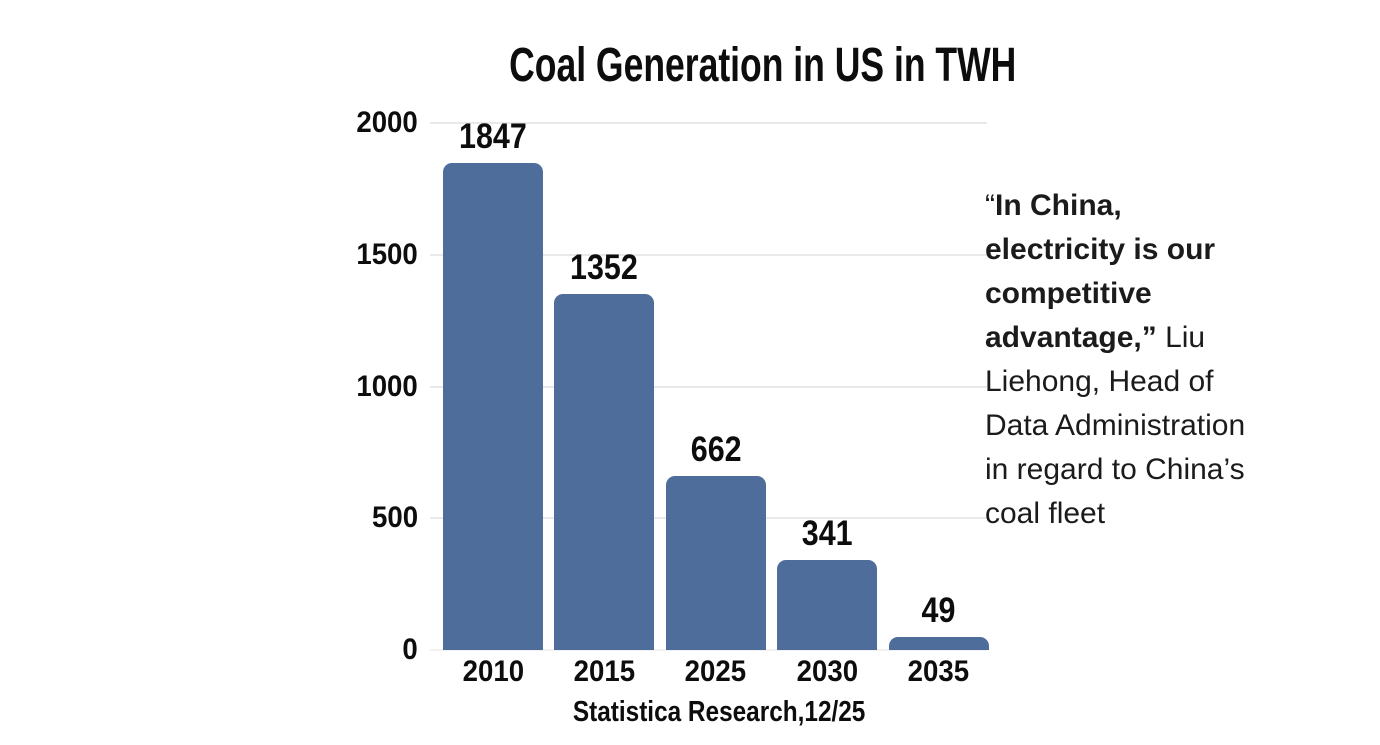 The image size is (1380, 745). I want to click on x-axis-category-label-2015: 2015, so click(604, 672).